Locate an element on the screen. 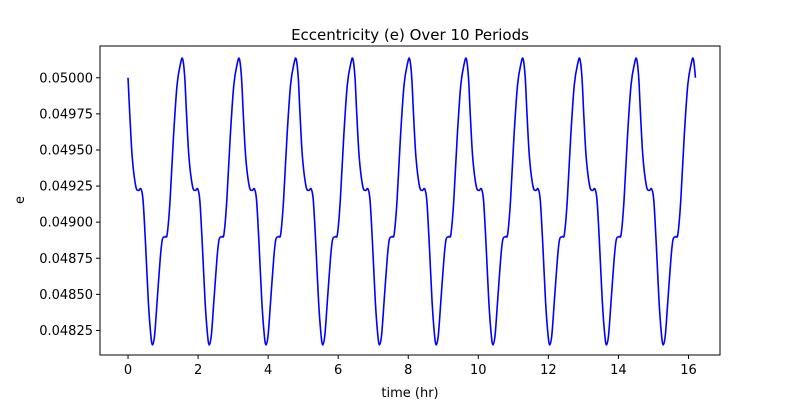 Image resolution: width=800 pixels, height=400 pixels. x-tick-label: 4 is located at coordinates (268, 370).